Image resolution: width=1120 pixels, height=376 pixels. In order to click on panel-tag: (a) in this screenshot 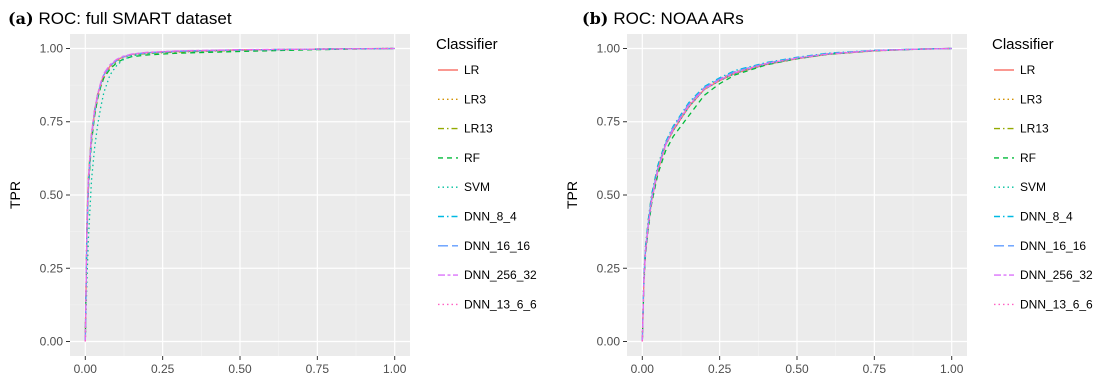, I will do `click(21, 18)`.